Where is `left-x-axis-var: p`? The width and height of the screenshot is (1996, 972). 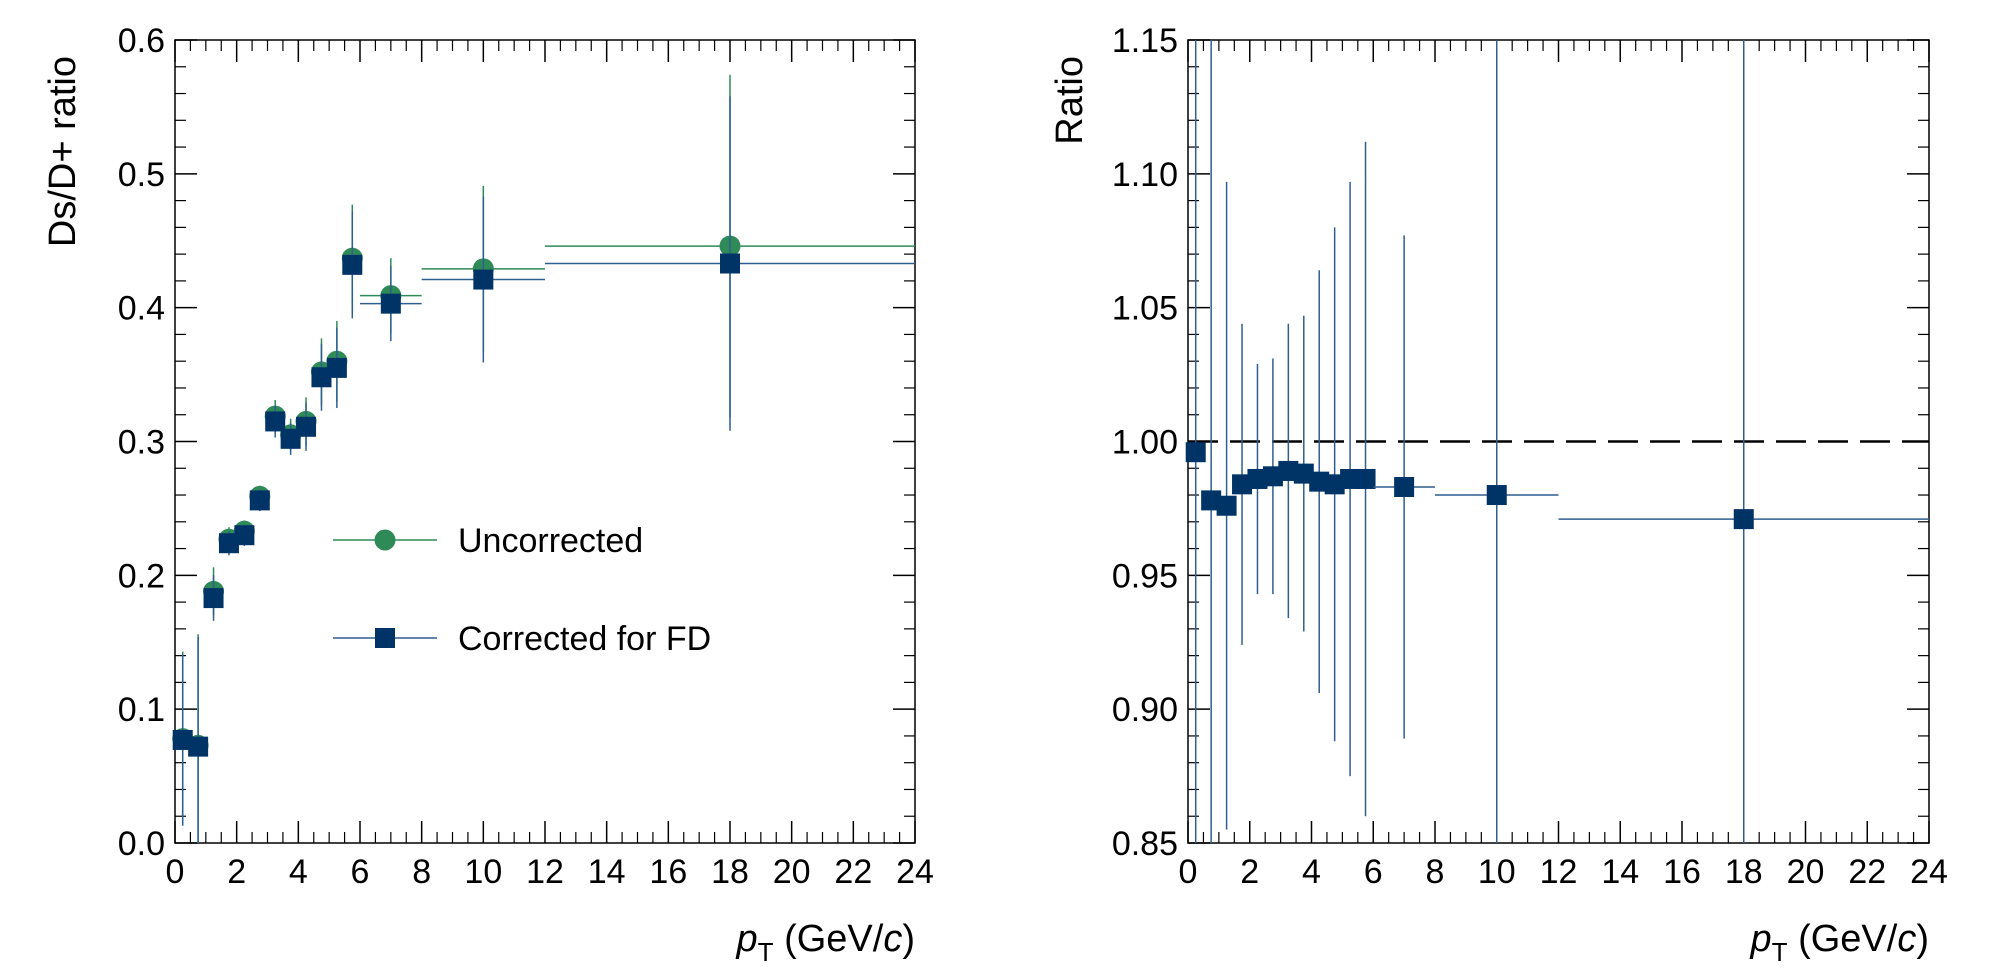 left-x-axis-var: p is located at coordinates (747, 939).